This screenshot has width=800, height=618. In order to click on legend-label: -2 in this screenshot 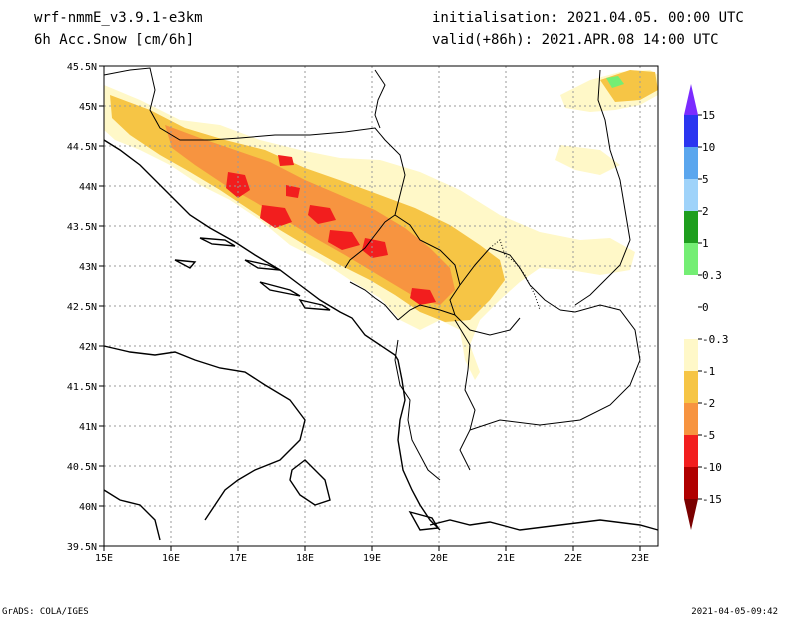, I will do `click(708, 403)`.